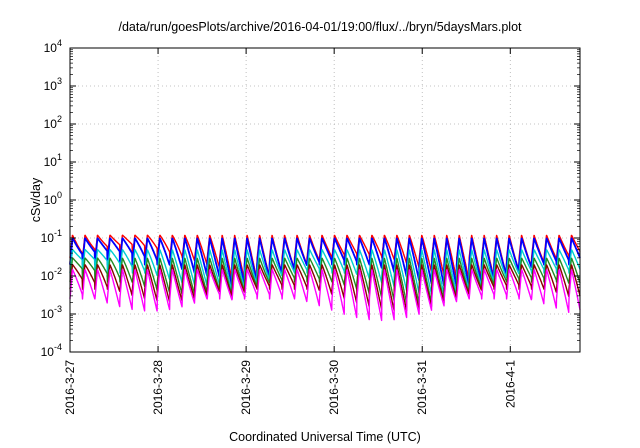 The height and width of the screenshot is (448, 640). What do you see at coordinates (158, 387) in the screenshot?
I see `x-tick-label: 2016-3-28` at bounding box center [158, 387].